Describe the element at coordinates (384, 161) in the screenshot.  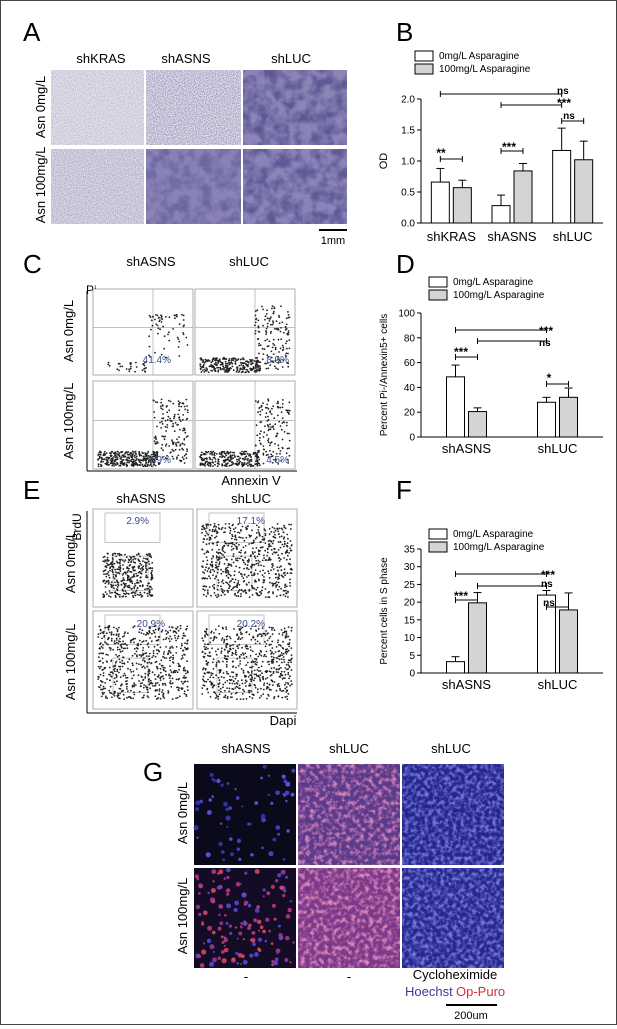
I see `panel-b-y-label: OD` at that location.